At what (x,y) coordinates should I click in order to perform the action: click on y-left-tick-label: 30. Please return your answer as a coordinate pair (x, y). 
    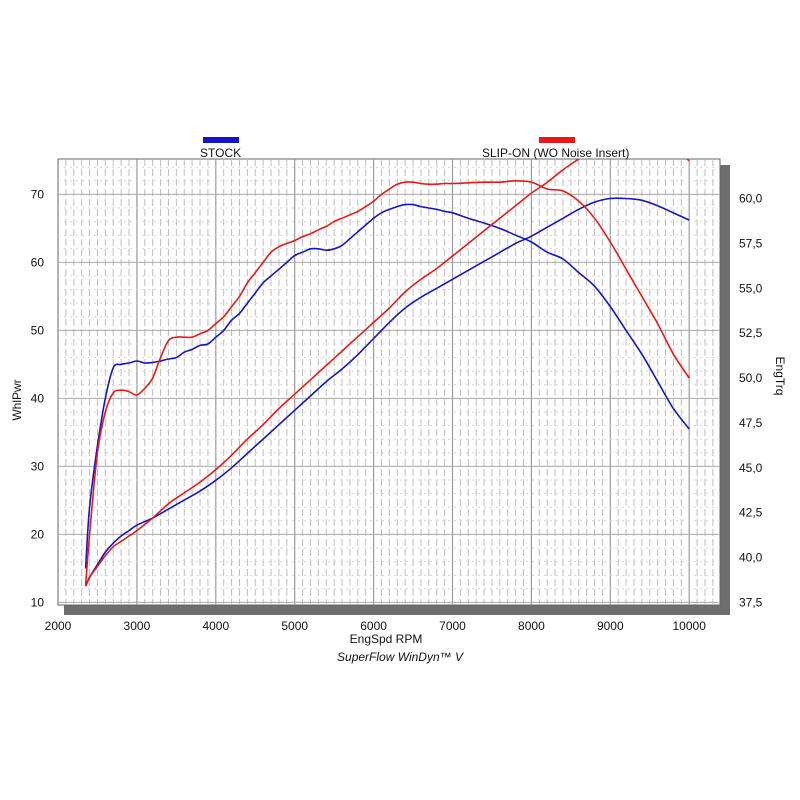
    Looking at the image, I should click on (38, 466).